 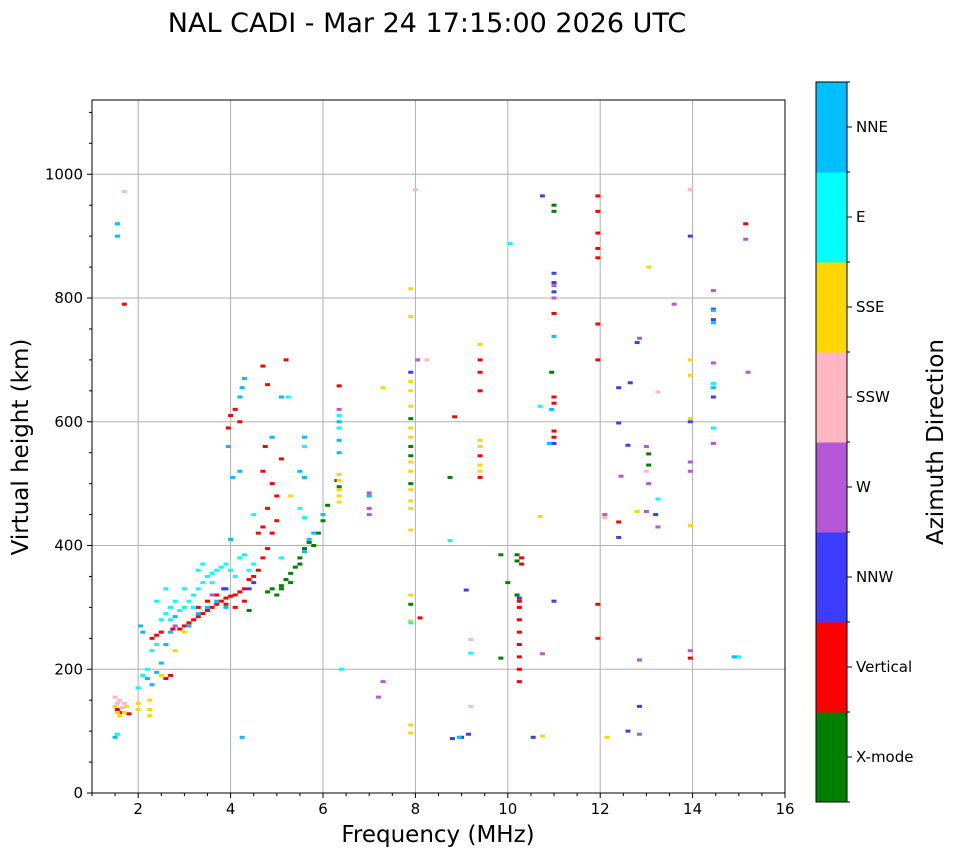 What do you see at coordinates (884, 667) in the screenshot?
I see `colorbar-label-vertical: Vertical` at bounding box center [884, 667].